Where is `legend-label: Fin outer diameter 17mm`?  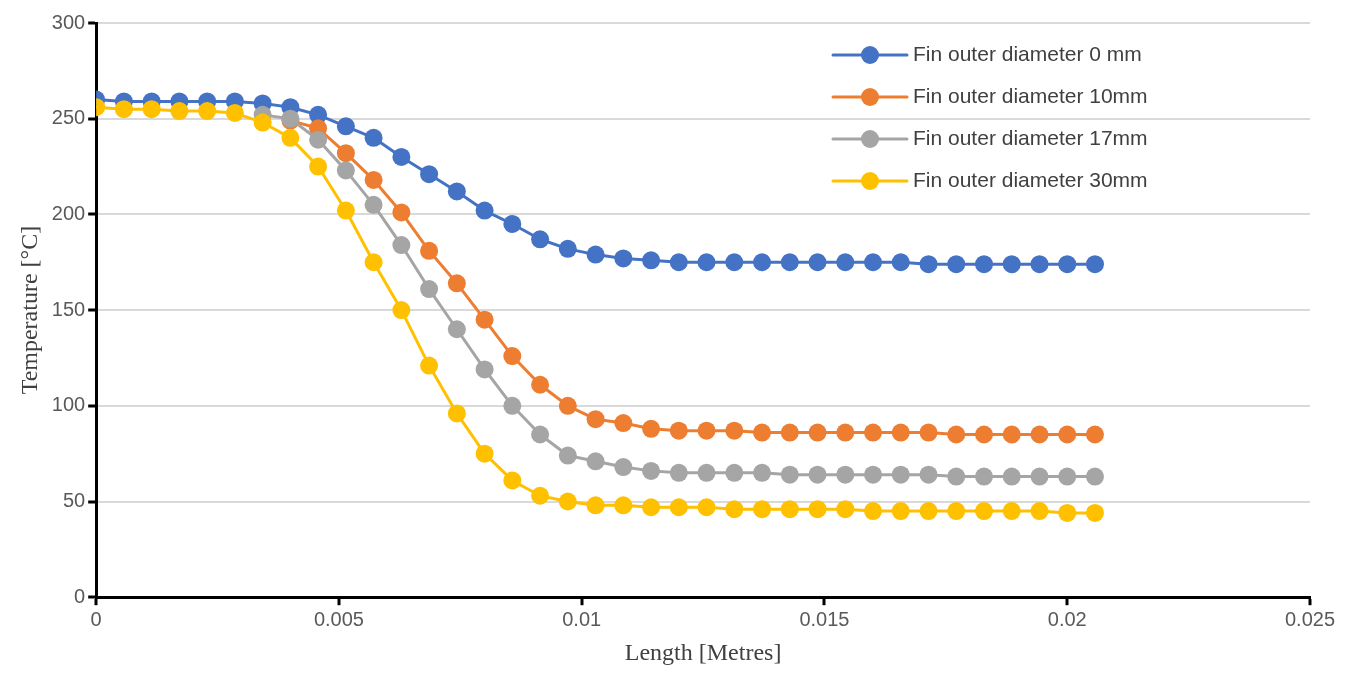
legend-label: Fin outer diameter 17mm is located at coordinates (1030, 137).